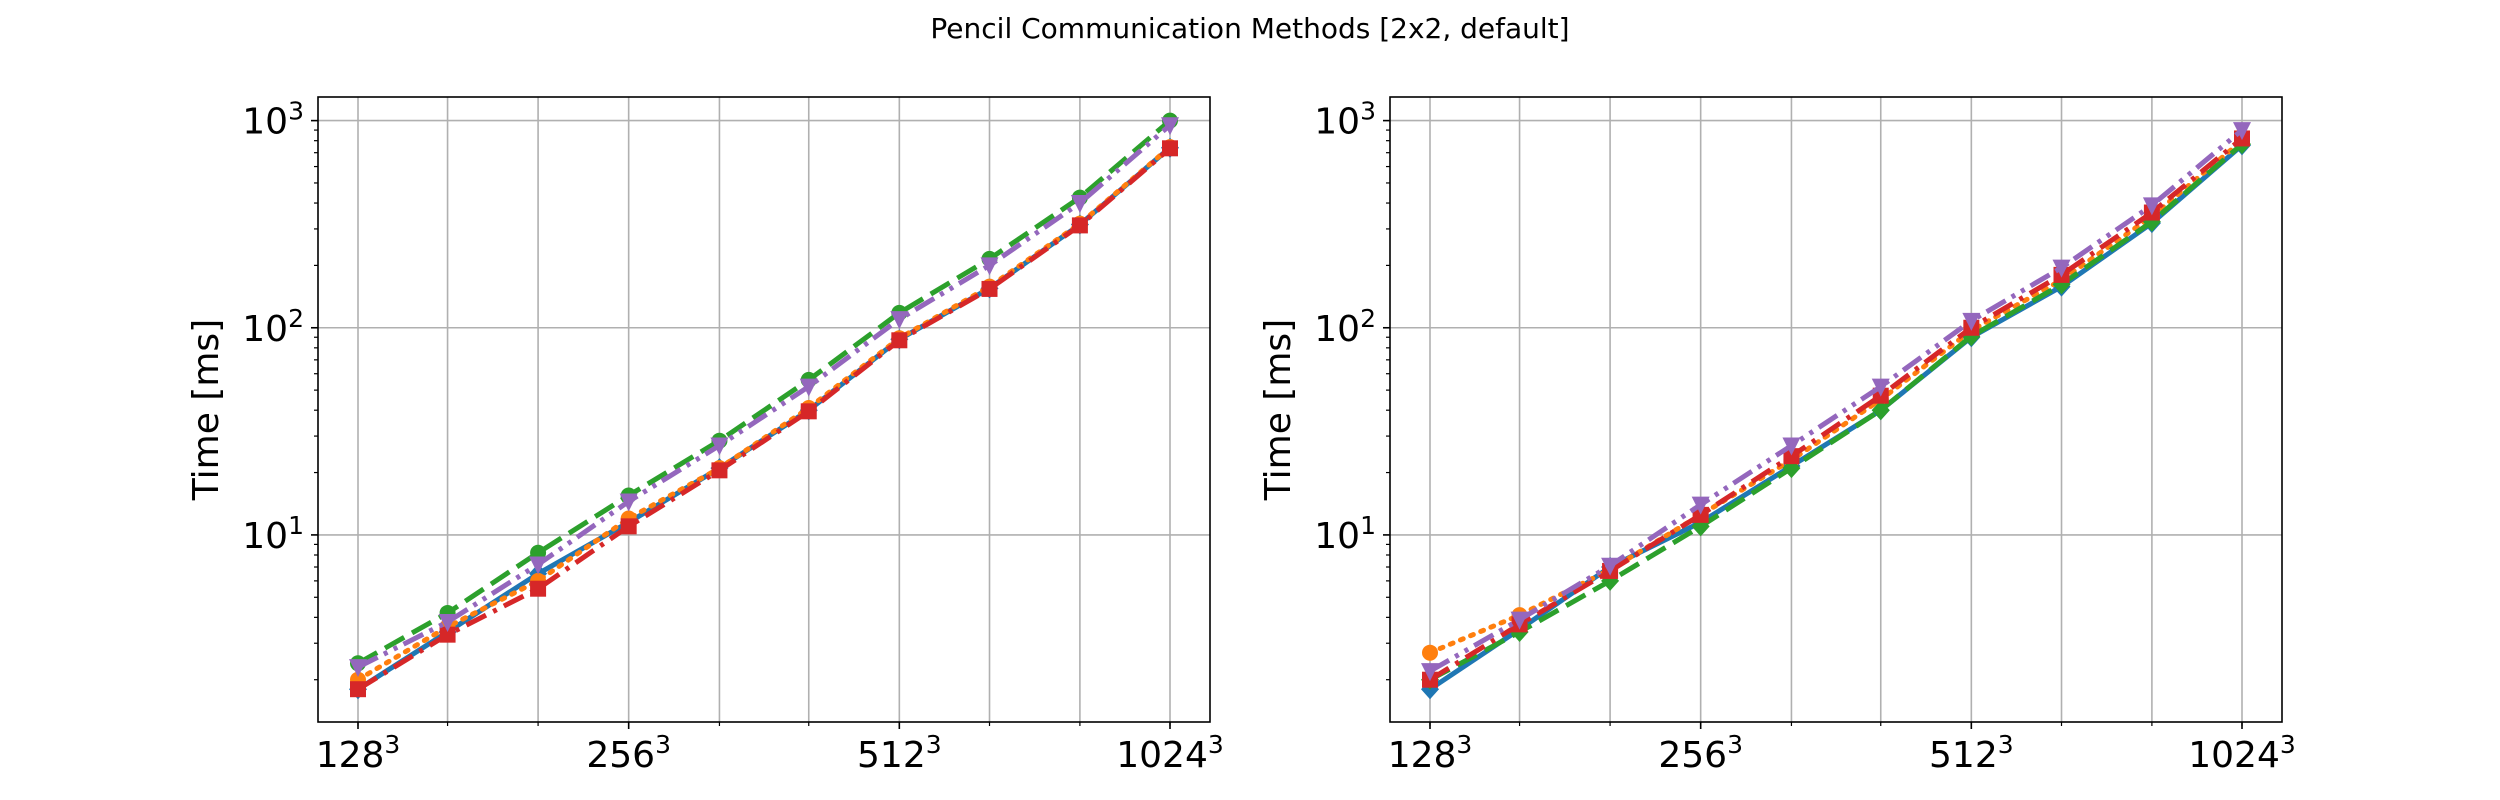  I want to click on y-axis-label: Time [ms], so click(206, 410).